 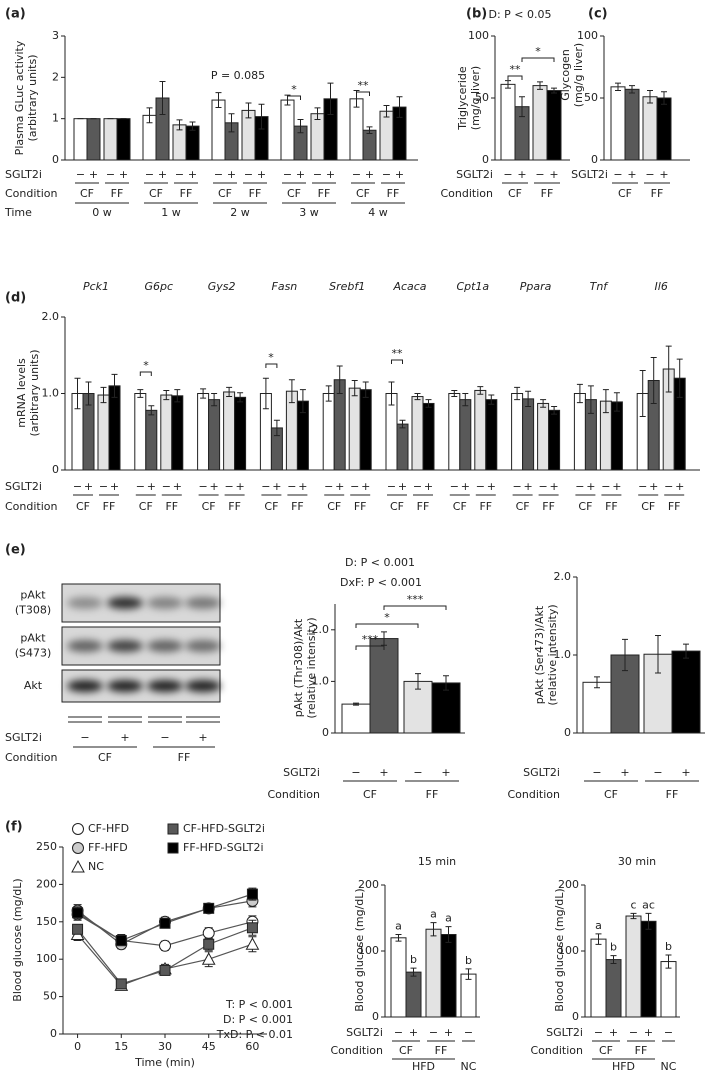 I want to click on category-label: 0 w, so click(x=102, y=212).